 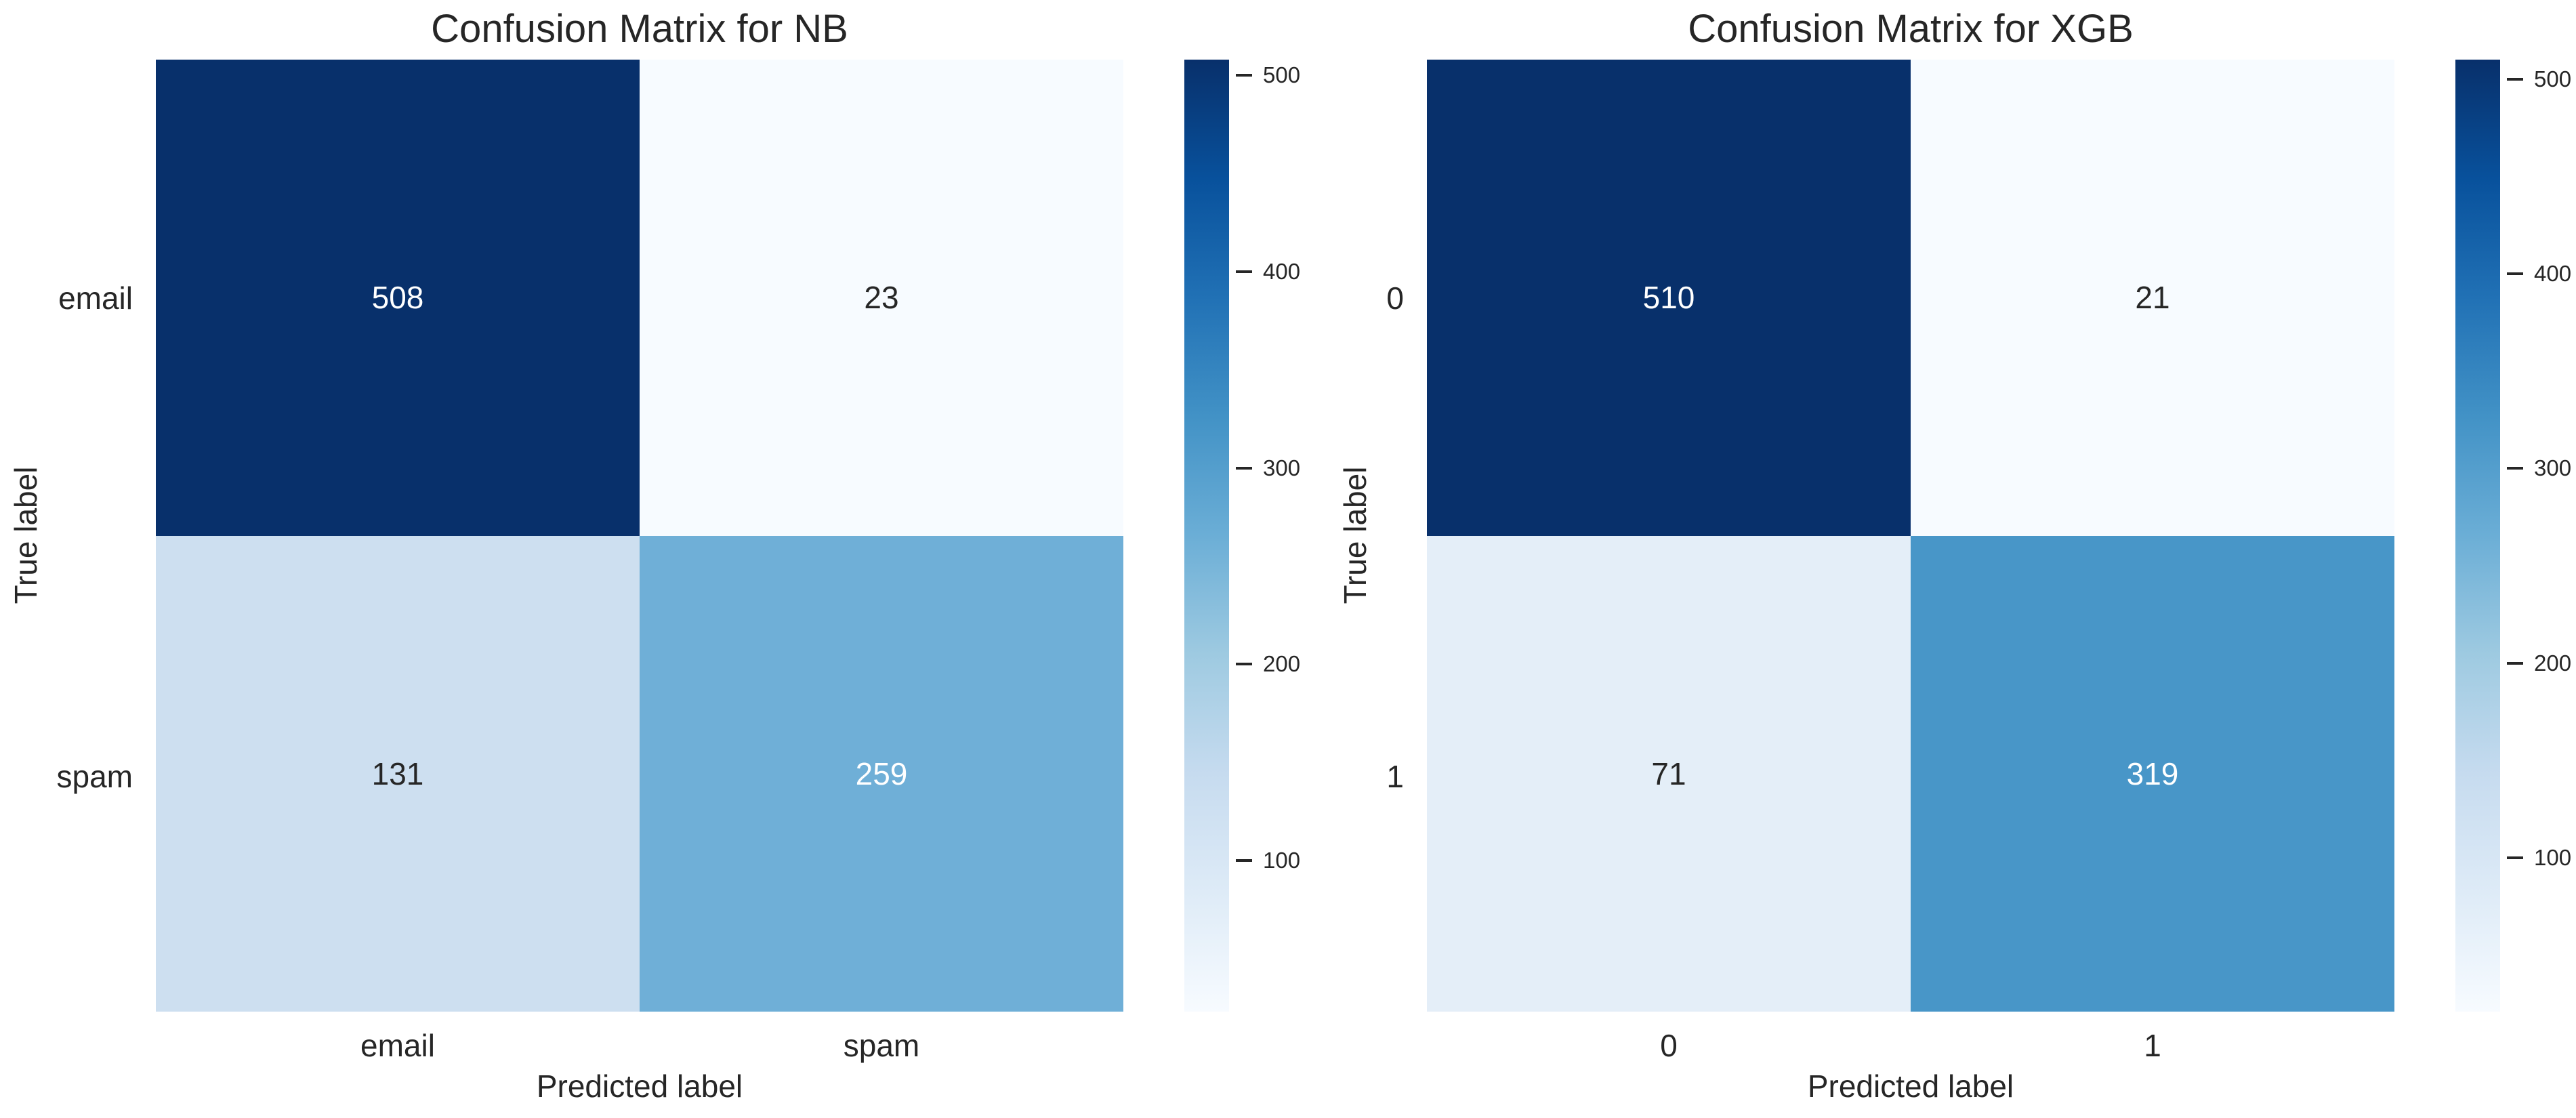 What do you see at coordinates (2553, 273) in the screenshot?
I see `colorbar-tick-label: 400` at bounding box center [2553, 273].